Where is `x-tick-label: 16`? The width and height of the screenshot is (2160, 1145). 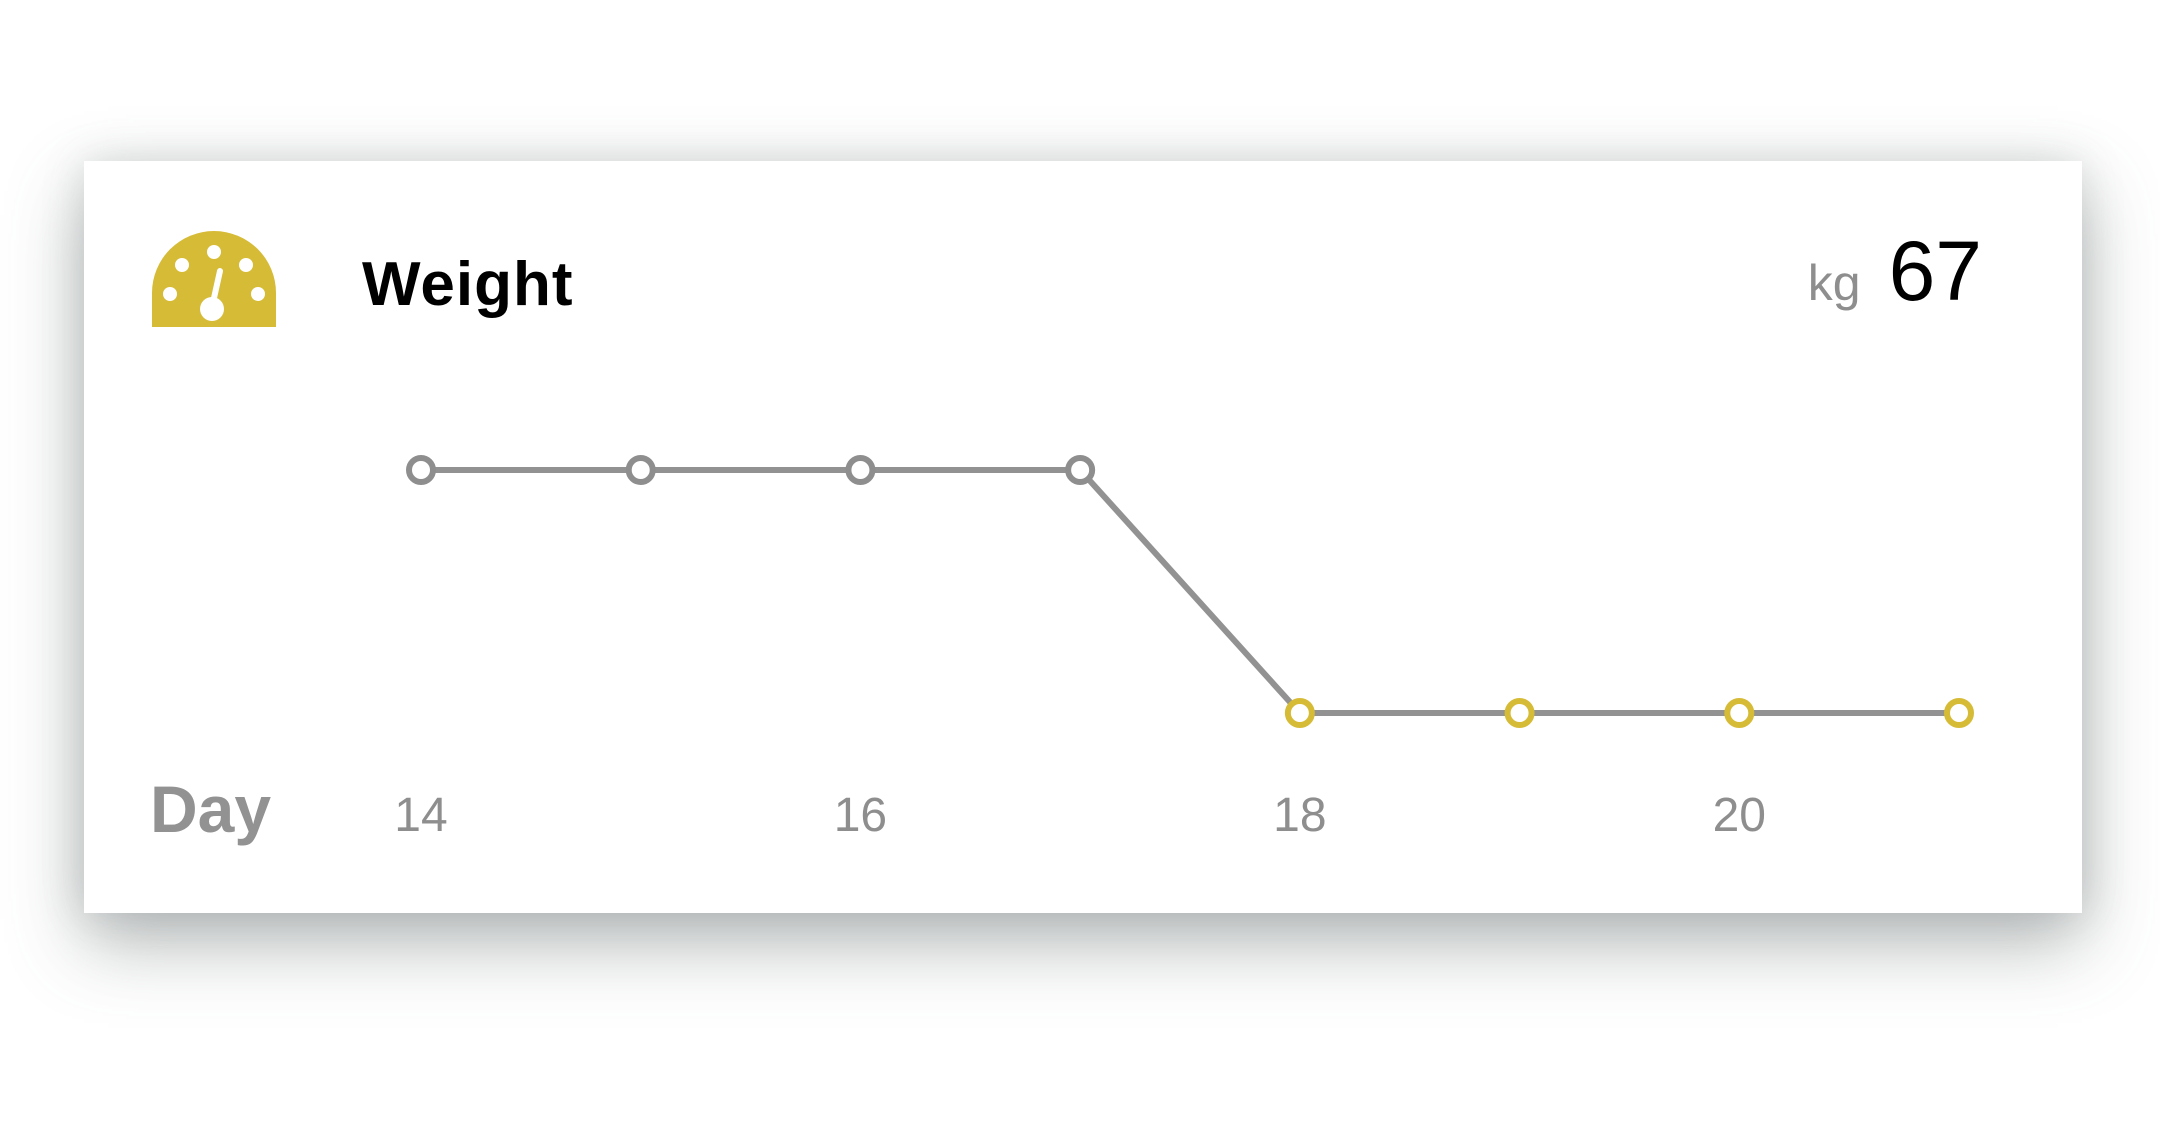
x-tick-label: 16 is located at coordinates (860, 815).